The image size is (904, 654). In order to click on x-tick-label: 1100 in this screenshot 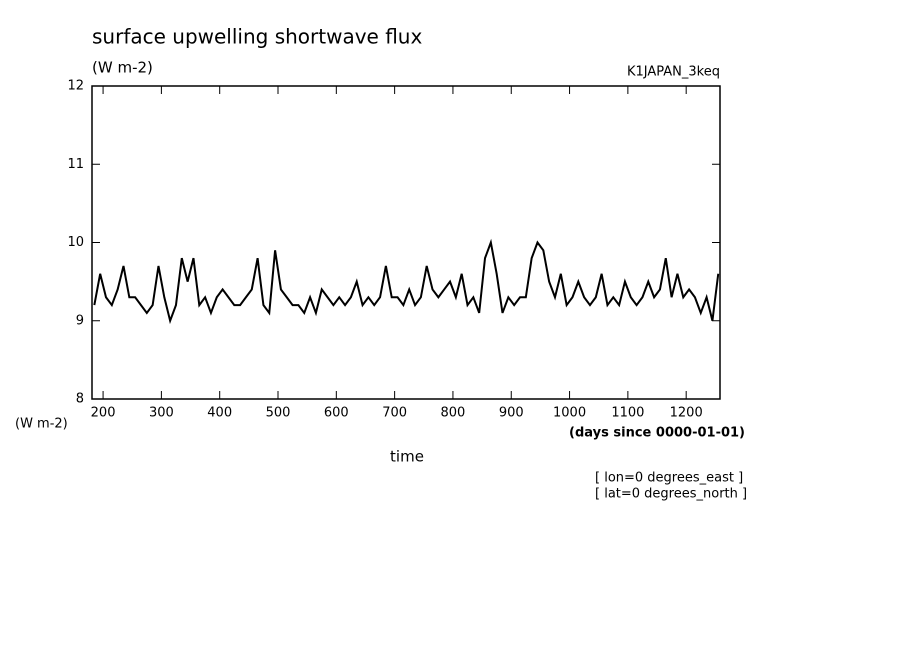, I will do `click(627, 413)`.